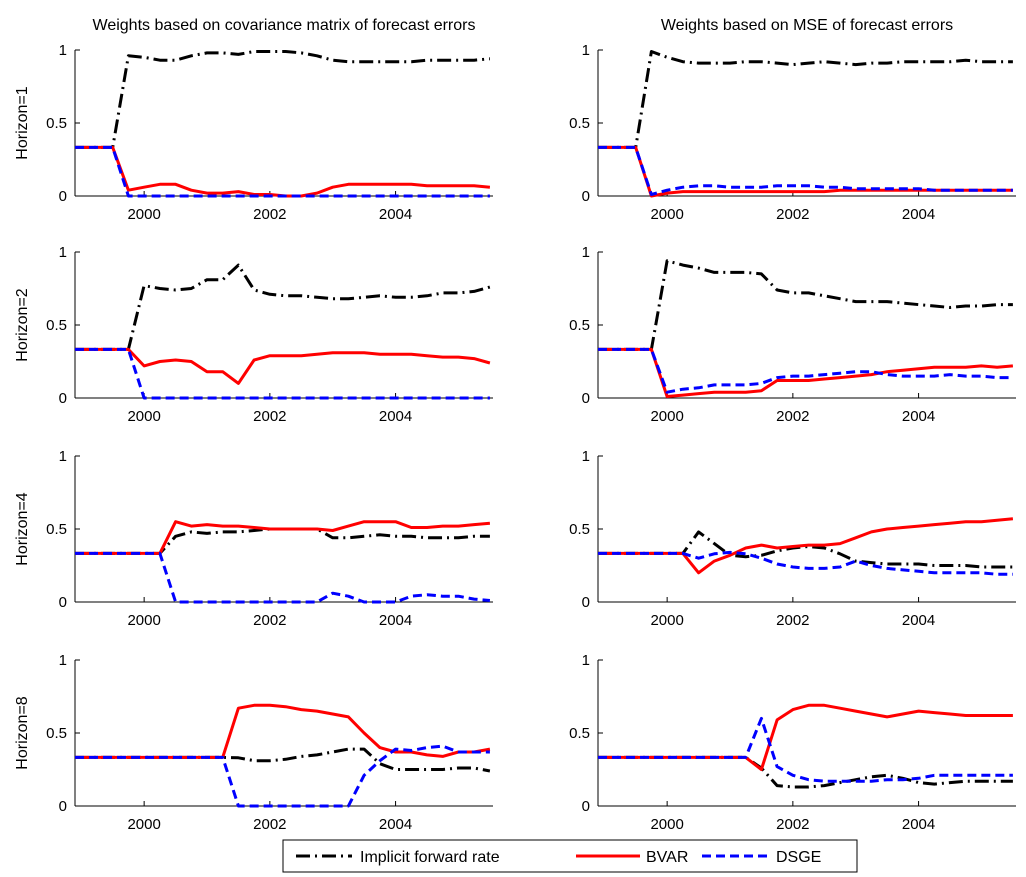  Describe the element at coordinates (22, 528) in the screenshot. I see `row-label: Horizon=4` at that location.